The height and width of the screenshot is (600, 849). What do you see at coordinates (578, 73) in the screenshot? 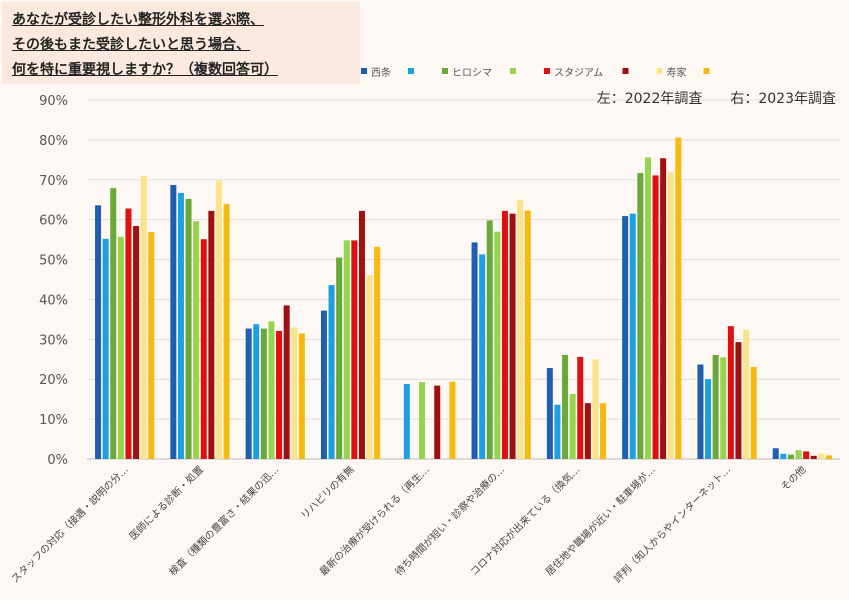
I see `legend-label: スタジアム` at bounding box center [578, 73].